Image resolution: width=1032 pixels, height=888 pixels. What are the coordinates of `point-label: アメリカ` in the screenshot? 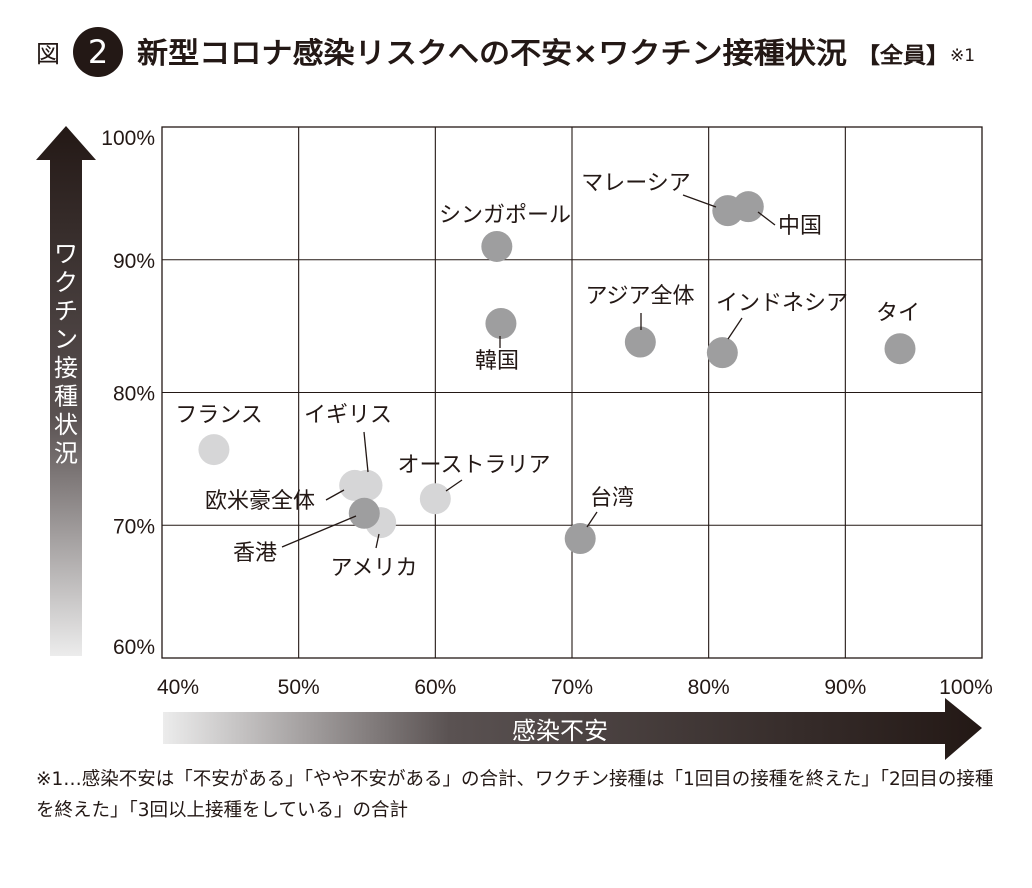 It's located at (374, 568).